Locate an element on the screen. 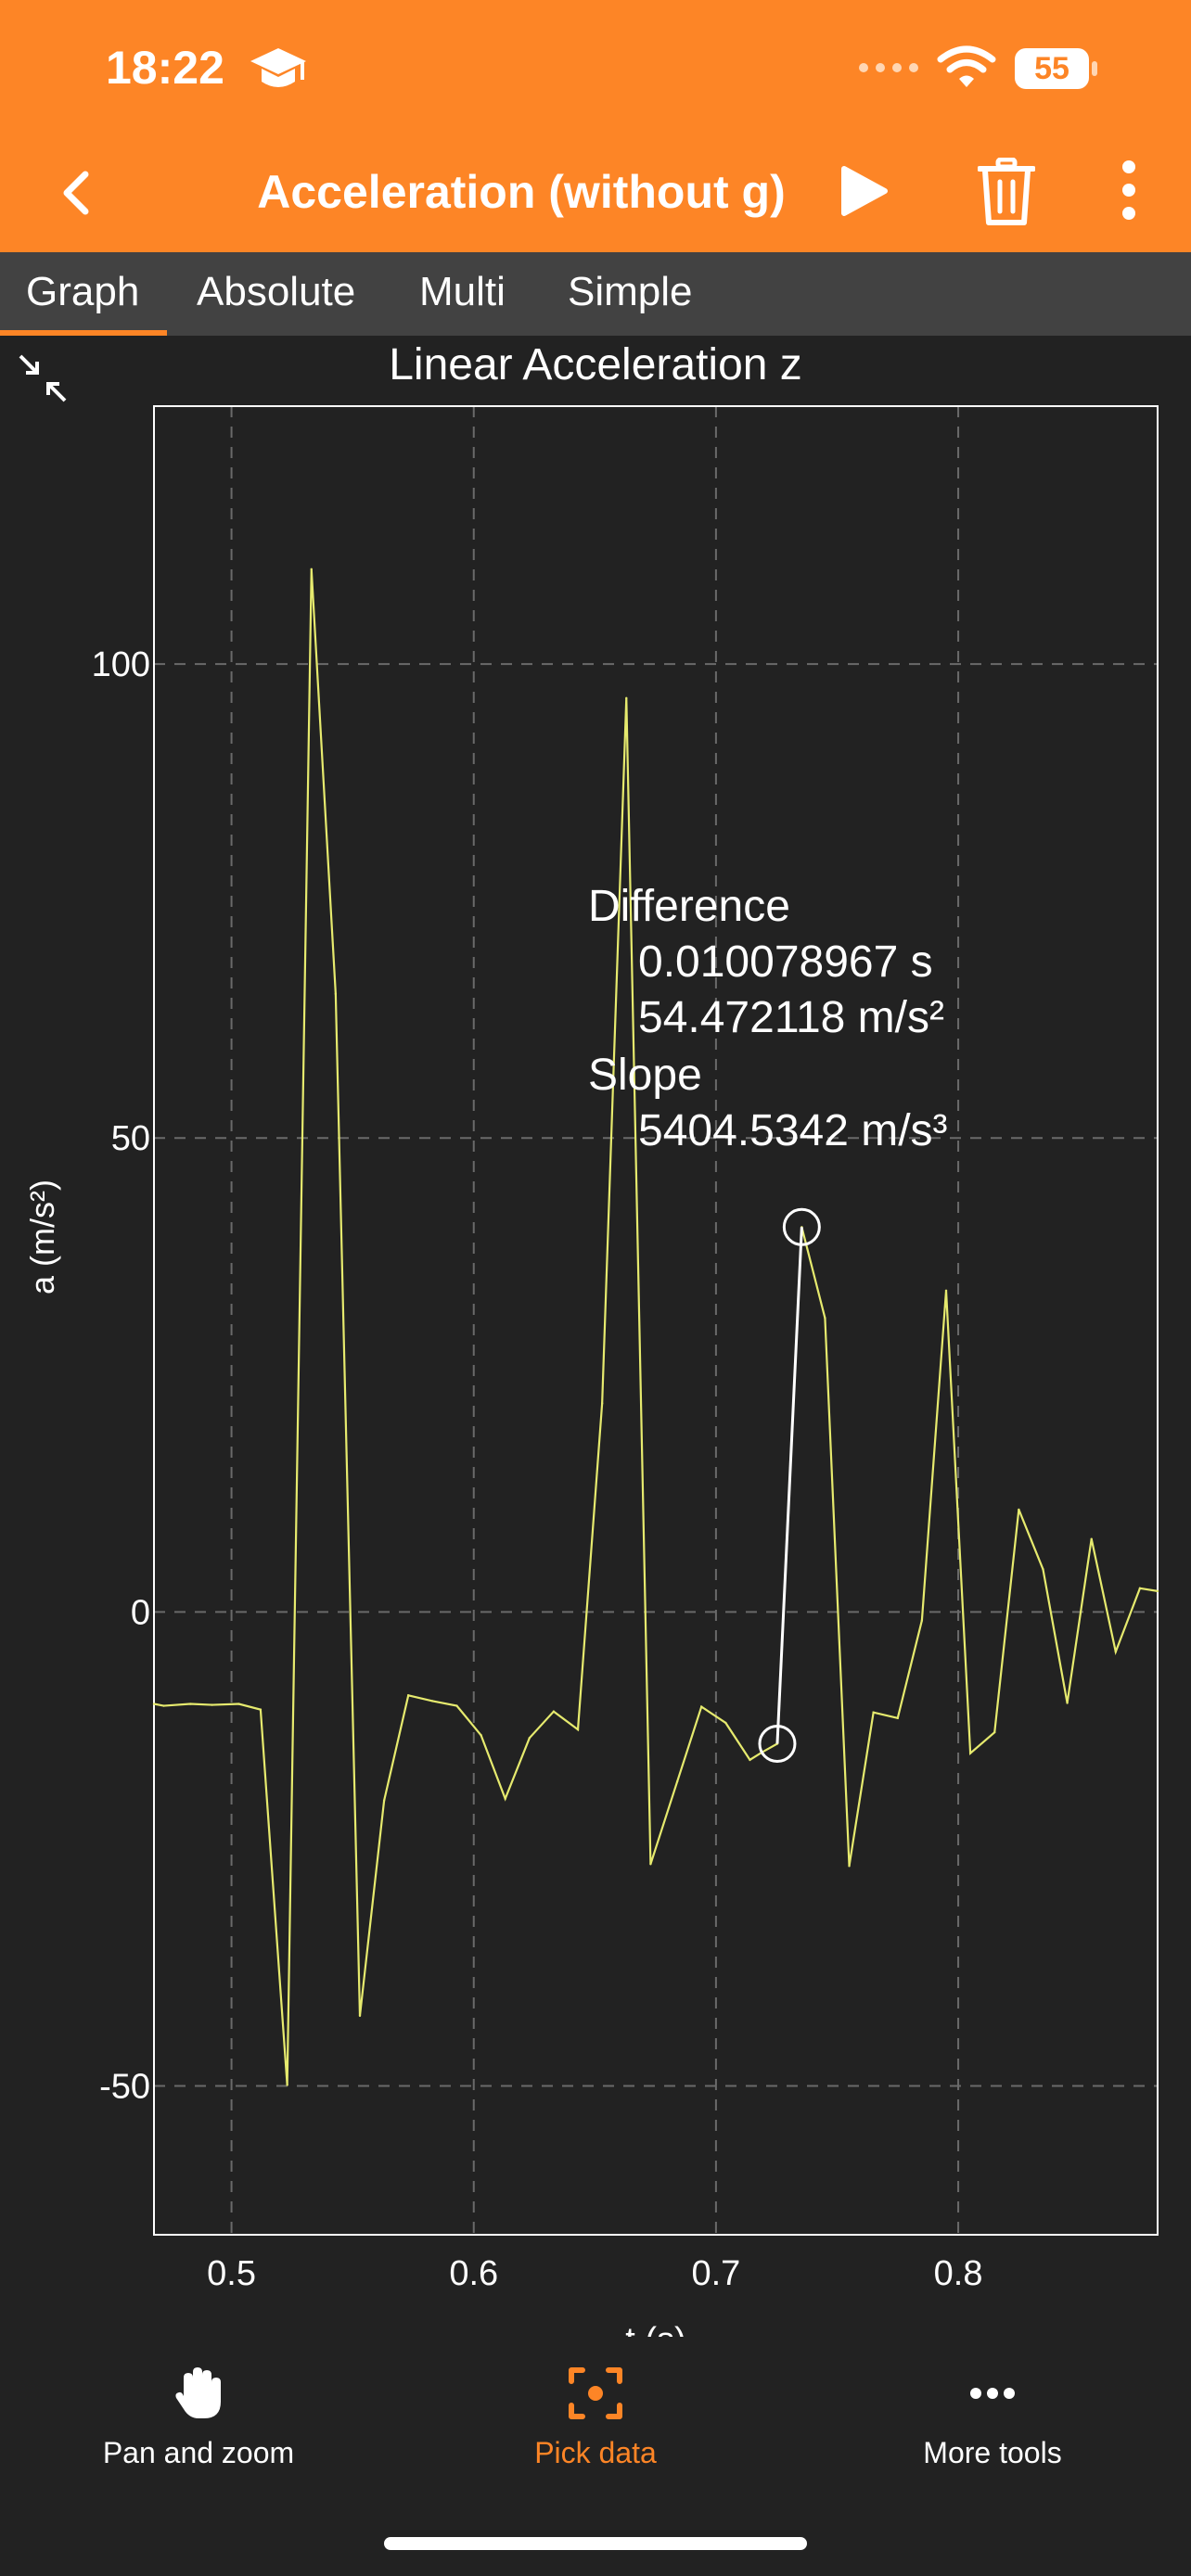  y-tick-label: 100 is located at coordinates (121, 665).